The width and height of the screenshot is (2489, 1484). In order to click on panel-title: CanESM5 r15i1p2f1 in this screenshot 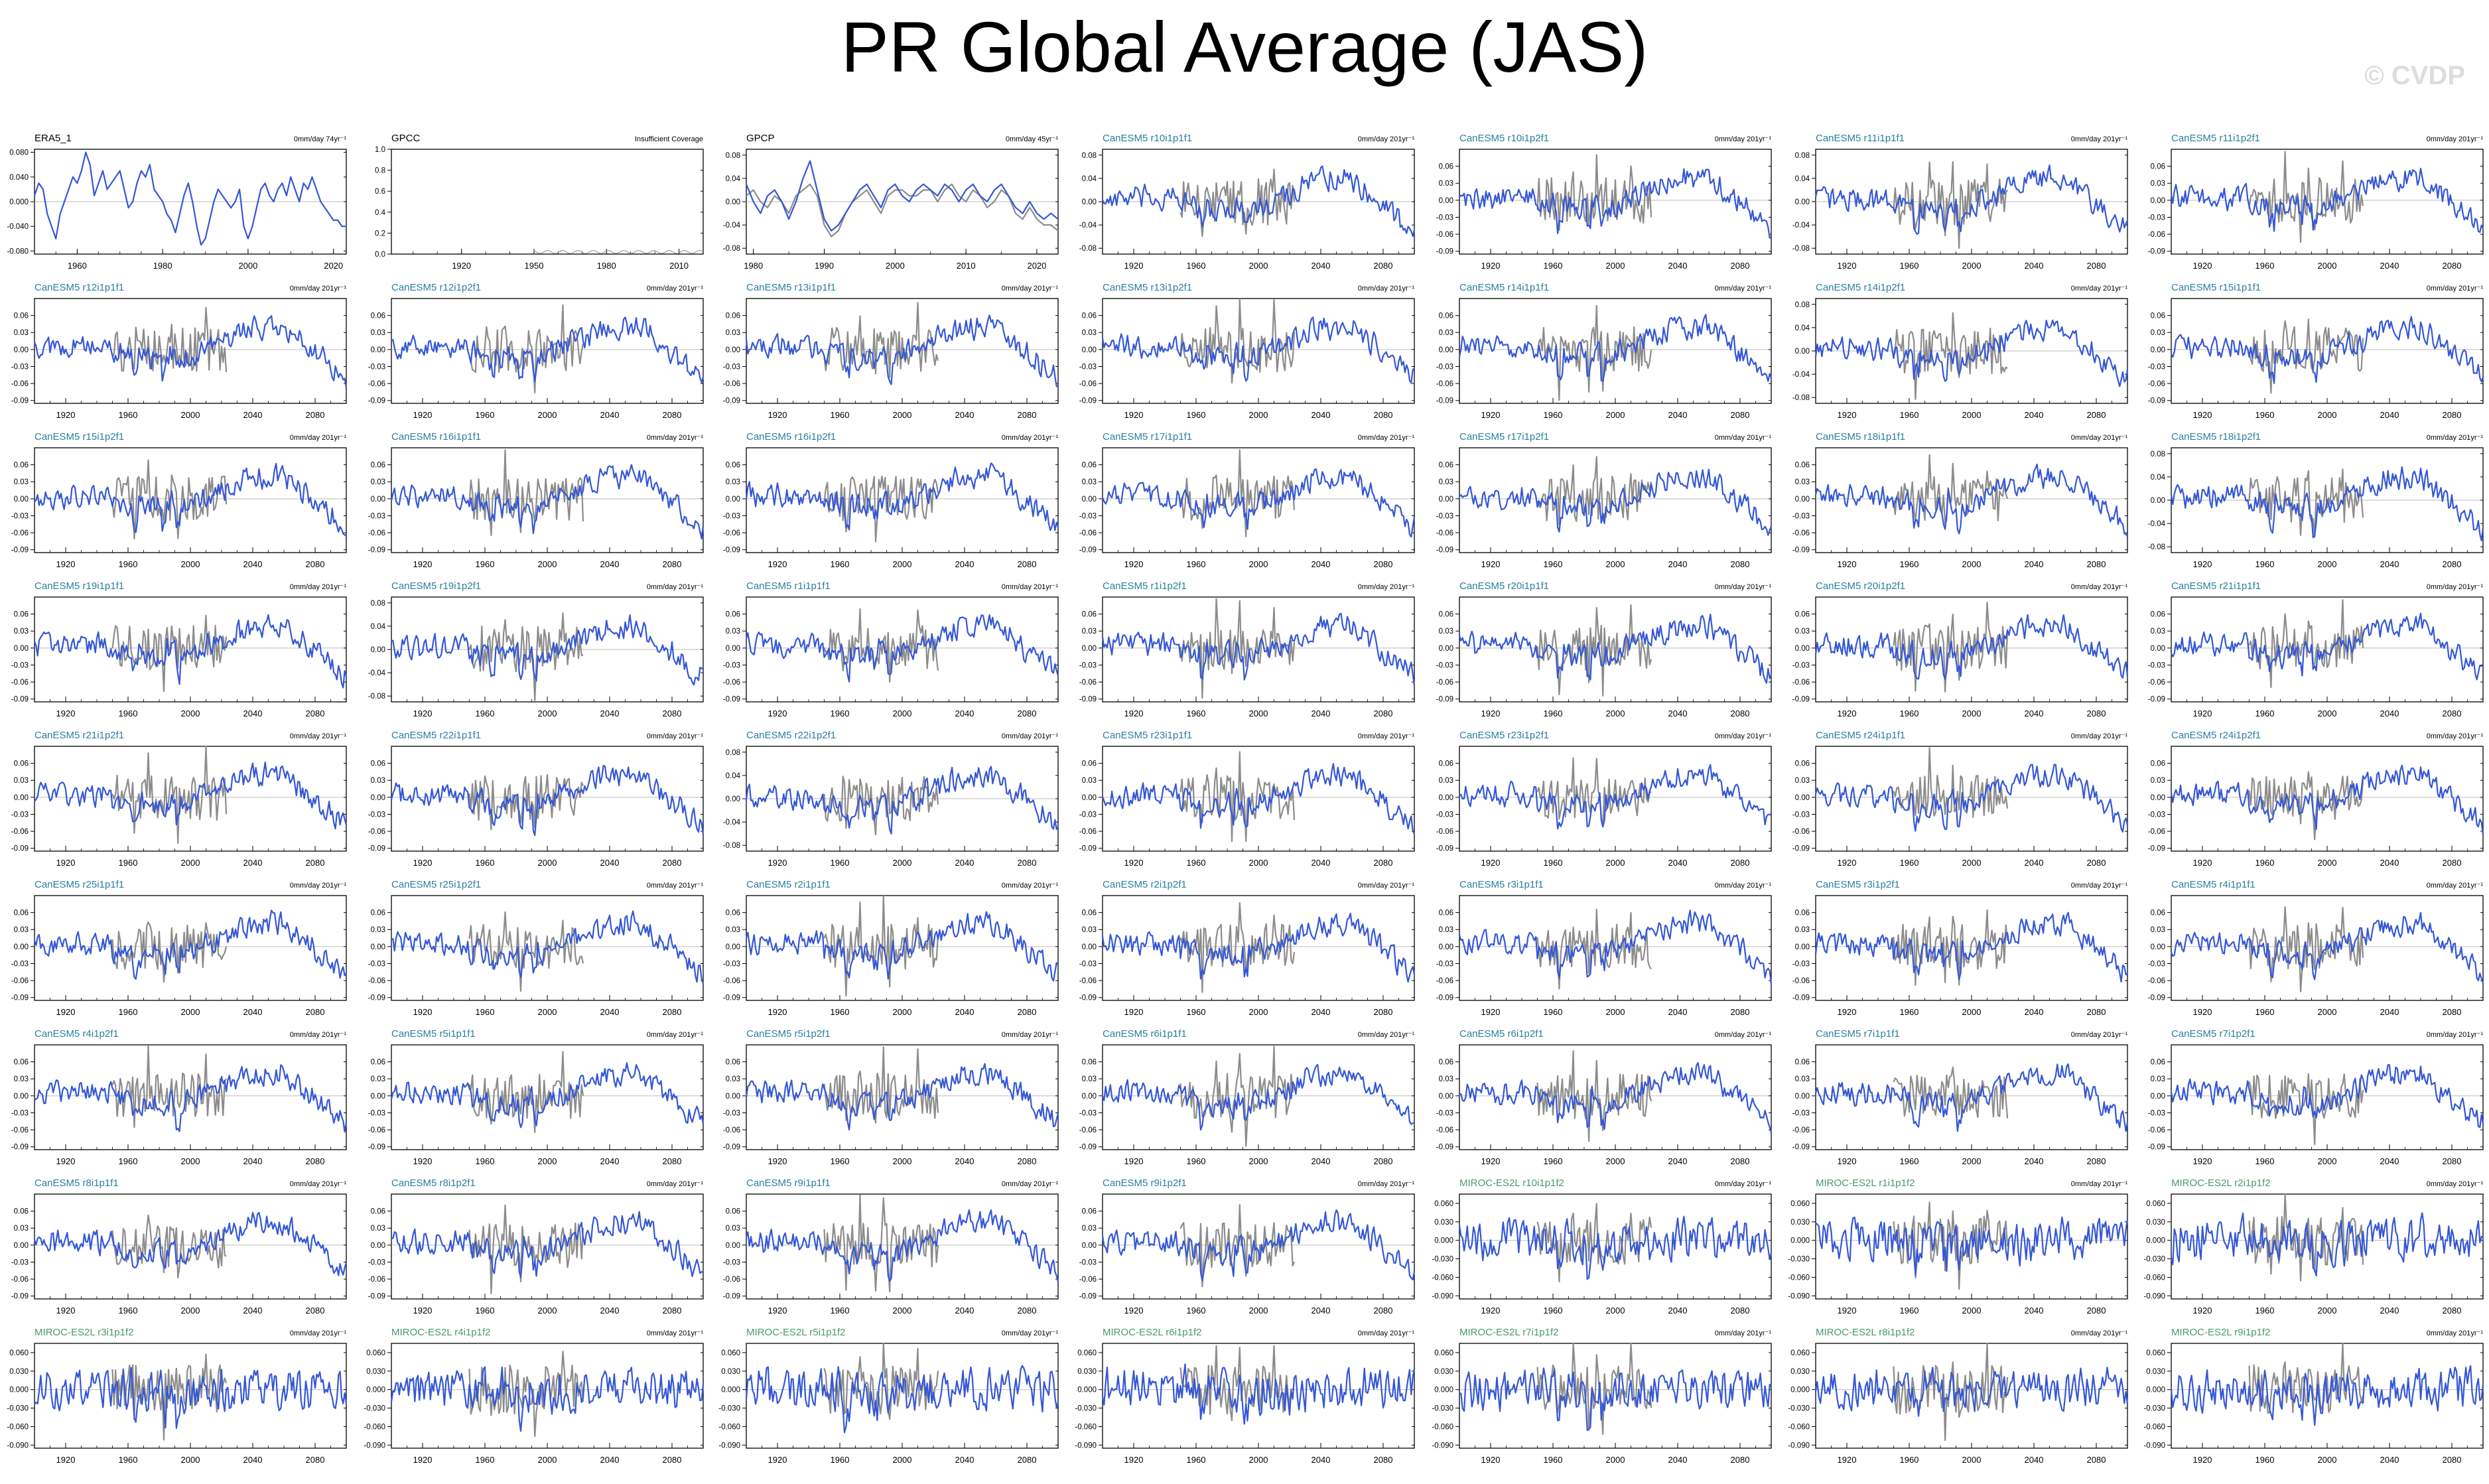, I will do `click(79, 436)`.